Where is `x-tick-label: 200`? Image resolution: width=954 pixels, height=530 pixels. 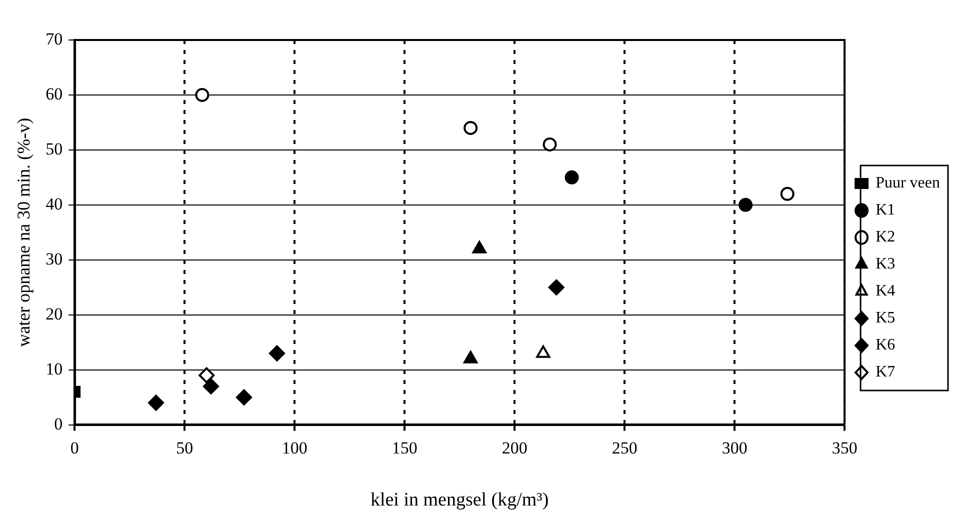
x-tick-label: 200 is located at coordinates (515, 448).